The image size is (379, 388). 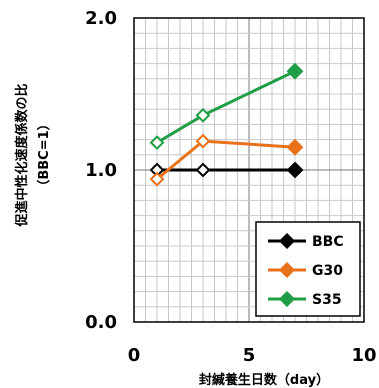 I want to click on y-tick-label: 0.0, so click(x=101, y=322).